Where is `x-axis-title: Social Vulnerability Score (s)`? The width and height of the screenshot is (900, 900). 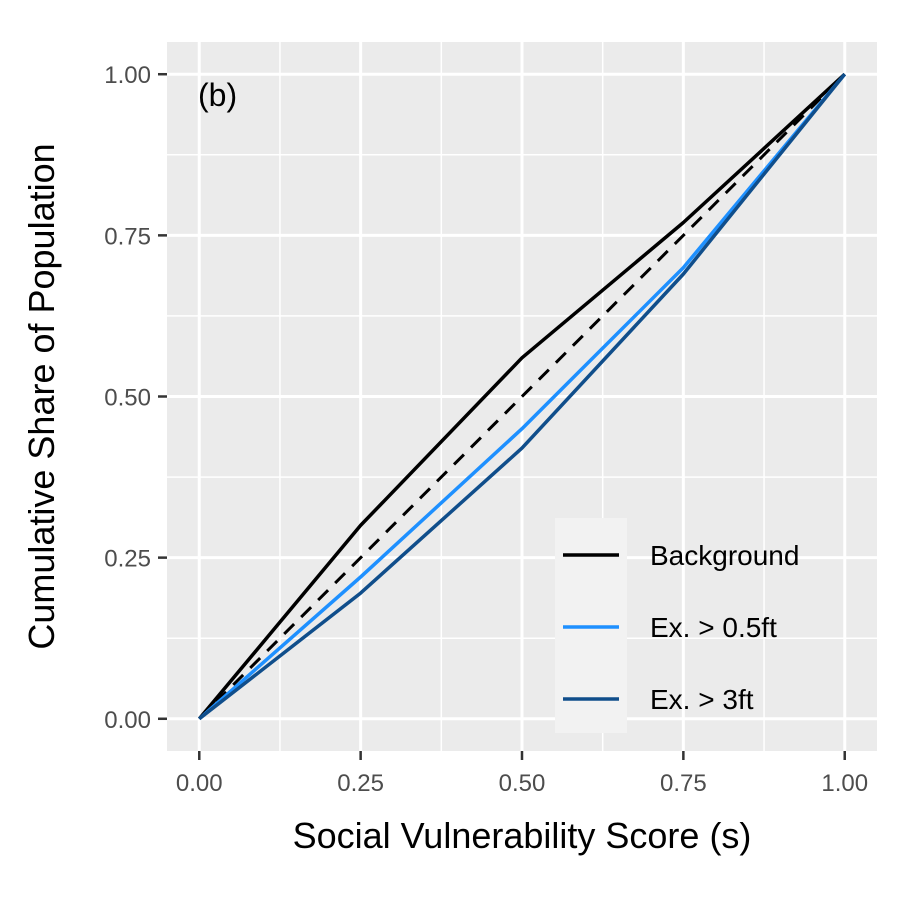 x-axis-title: Social Vulnerability Score (s) is located at coordinates (522, 835).